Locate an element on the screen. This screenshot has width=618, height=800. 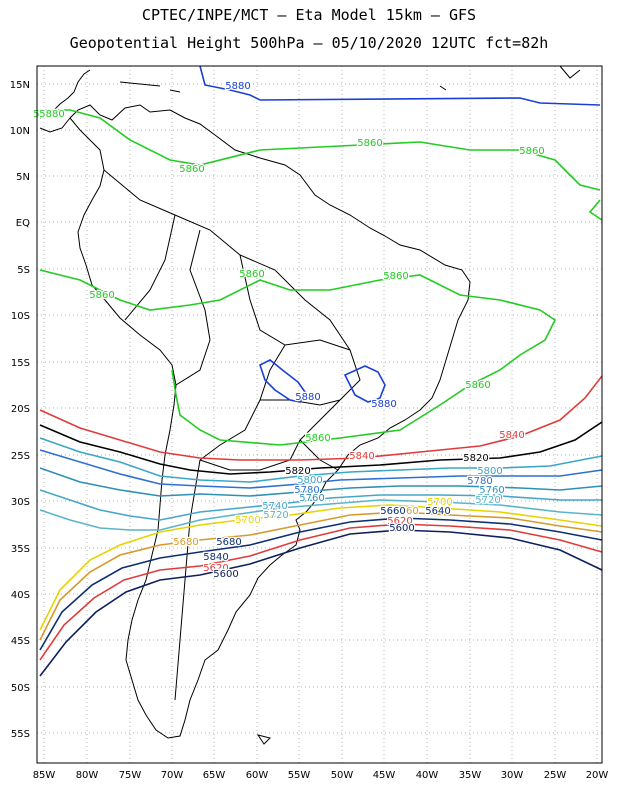
lat-tick-label: 50S is located at coordinates (20, 688).